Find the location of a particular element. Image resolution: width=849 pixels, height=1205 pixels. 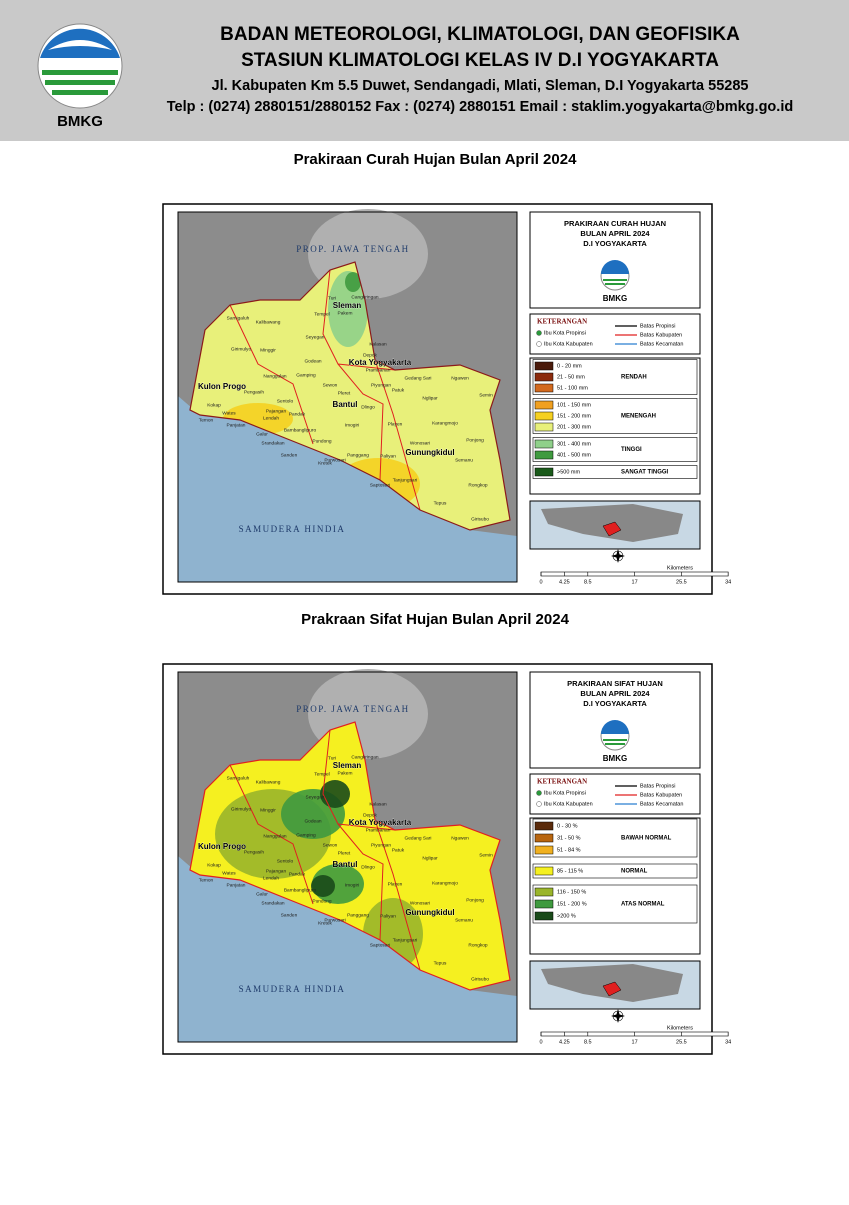

district-label: Sewon is located at coordinates (330, 385).